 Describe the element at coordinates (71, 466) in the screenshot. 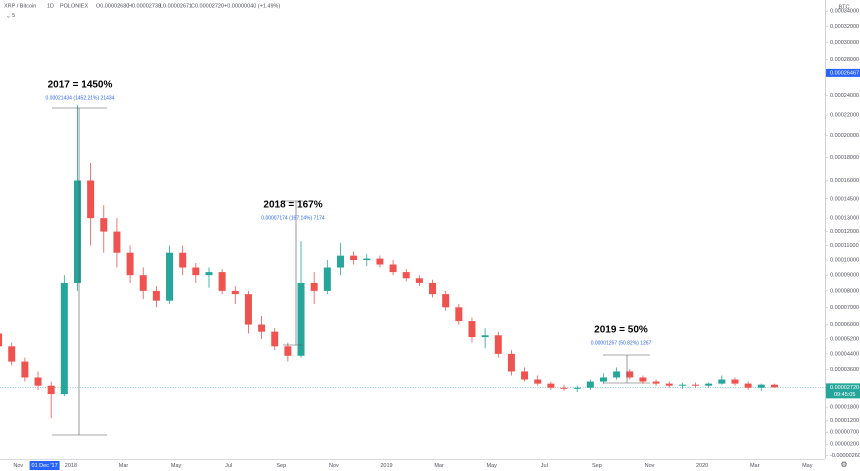

I see `x-tick-label: 2018` at that location.